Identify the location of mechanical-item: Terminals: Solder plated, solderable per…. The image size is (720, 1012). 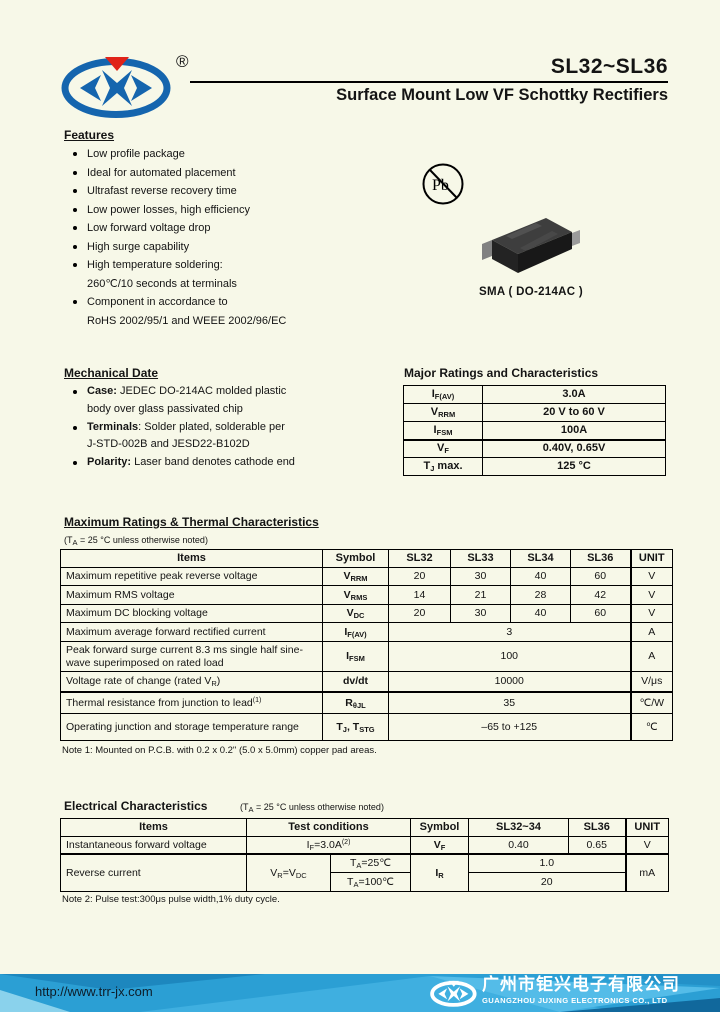
(214, 437).